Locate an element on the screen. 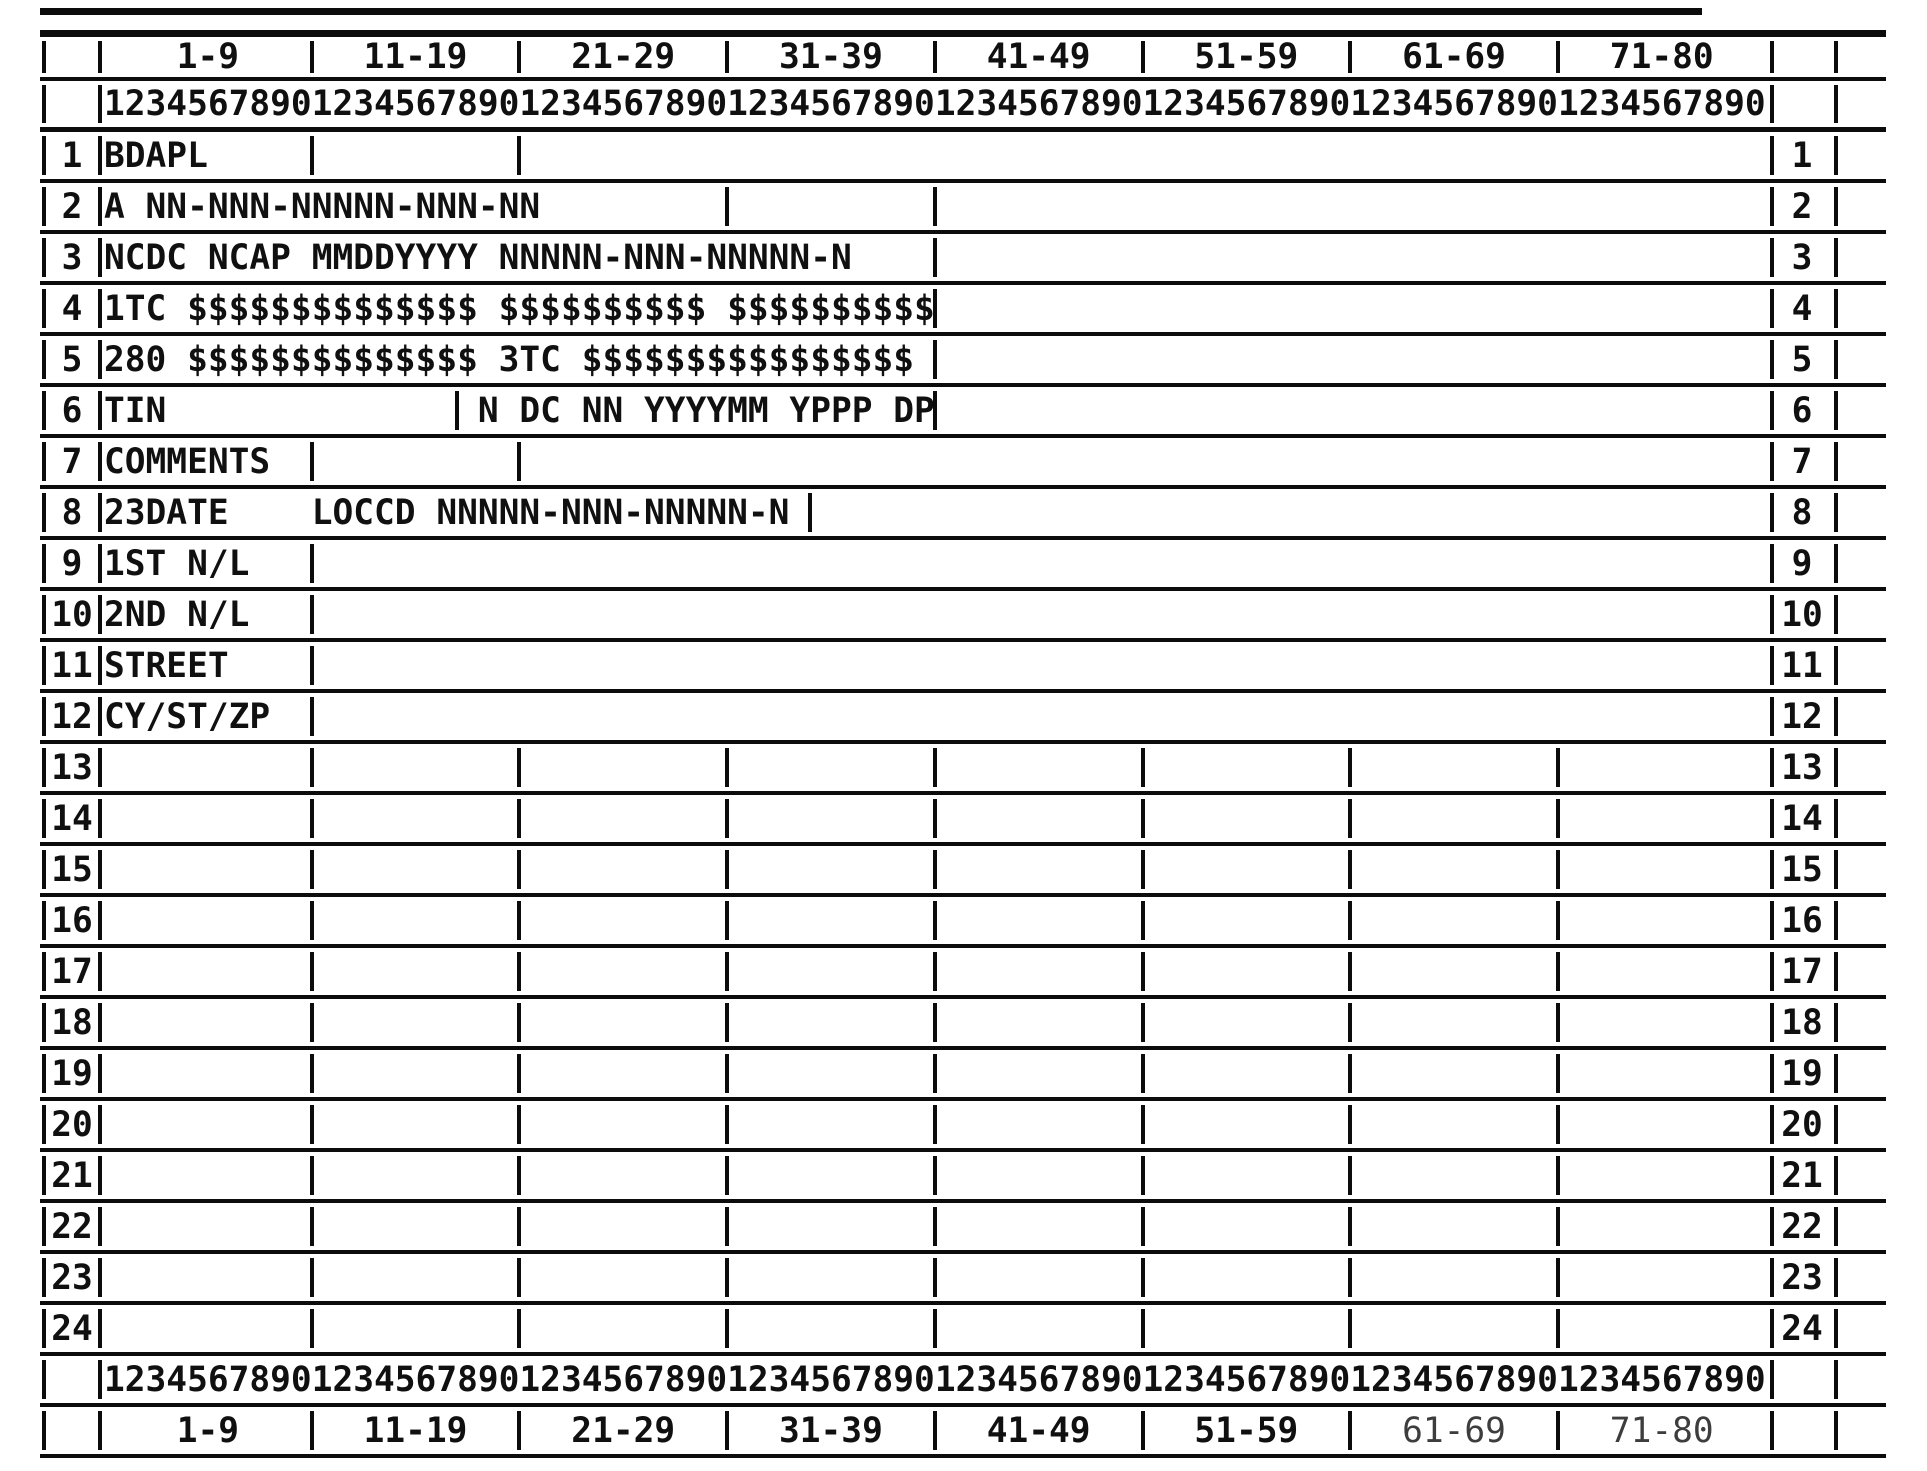 This screenshot has height=1471, width=1927. grid-row: 6 TIN N DC NN YYYYMM YPPP DP 6 is located at coordinates (963, 412).